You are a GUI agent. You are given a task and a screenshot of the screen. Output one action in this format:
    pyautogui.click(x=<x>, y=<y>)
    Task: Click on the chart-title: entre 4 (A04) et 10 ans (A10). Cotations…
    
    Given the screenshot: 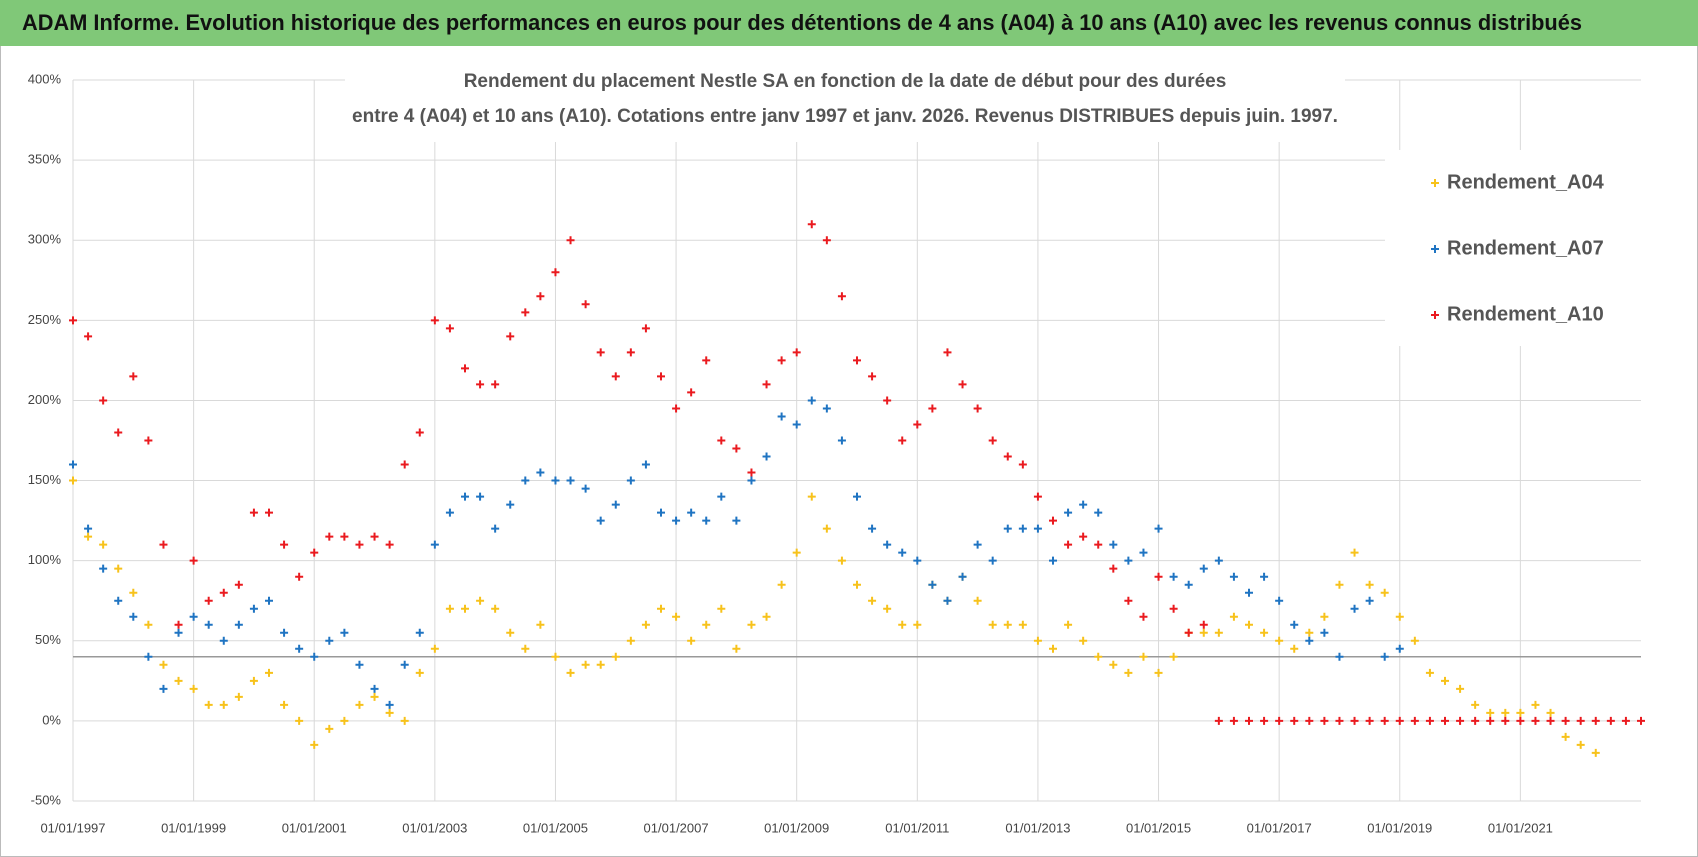 What is the action you would take?
    pyautogui.click(x=845, y=116)
    